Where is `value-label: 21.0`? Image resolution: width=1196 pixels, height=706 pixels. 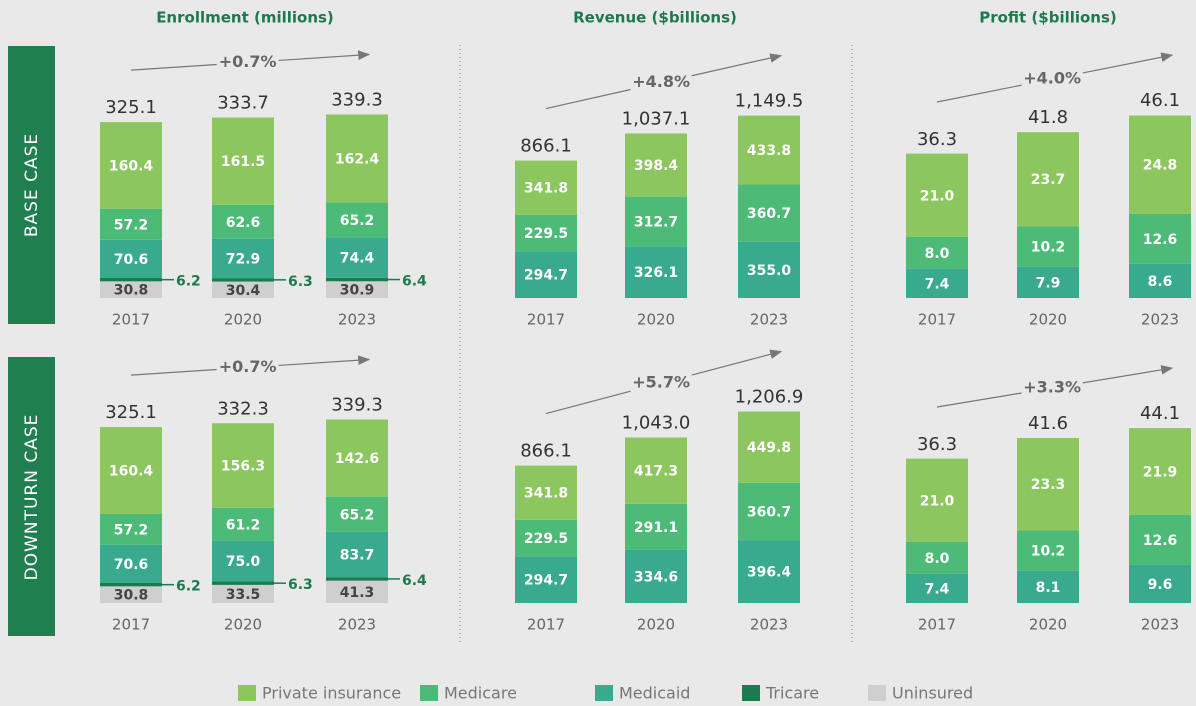
value-label: 21.0 is located at coordinates (937, 196).